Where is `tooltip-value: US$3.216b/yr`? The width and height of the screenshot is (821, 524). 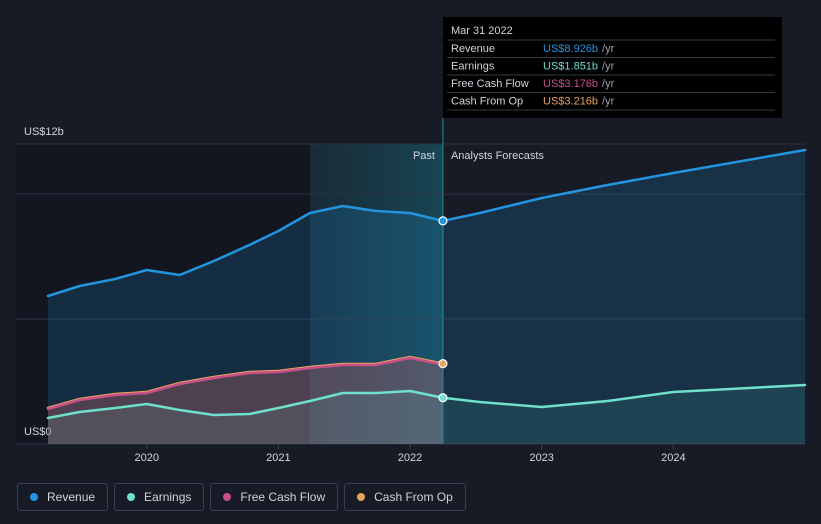 tooltip-value: US$3.216b/yr is located at coordinates (579, 101).